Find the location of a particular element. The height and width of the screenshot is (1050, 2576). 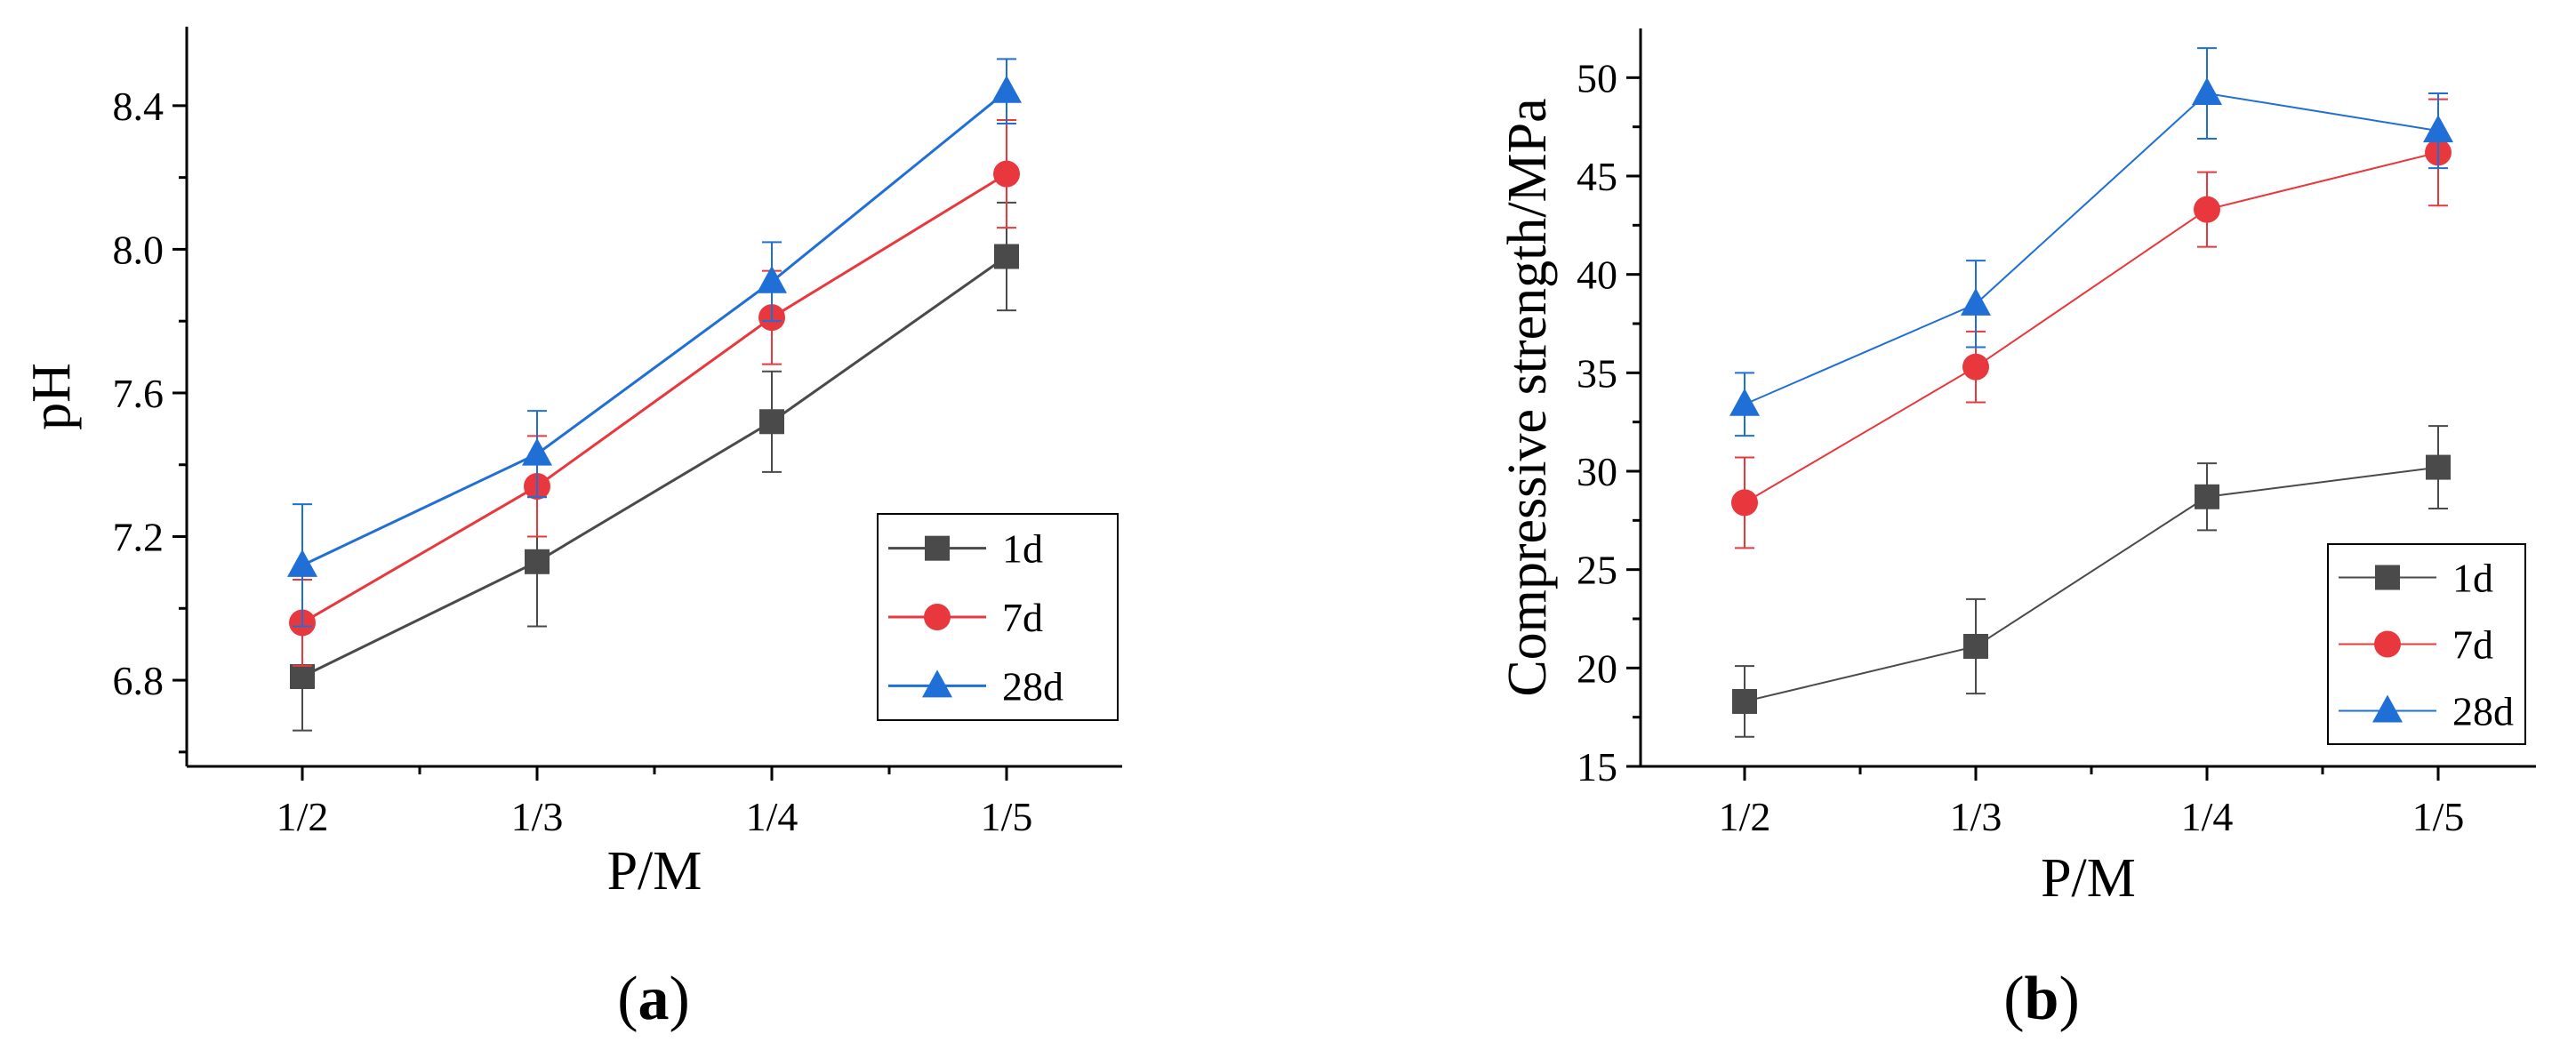

panel-label-a-letter: a is located at coordinates (654, 999).